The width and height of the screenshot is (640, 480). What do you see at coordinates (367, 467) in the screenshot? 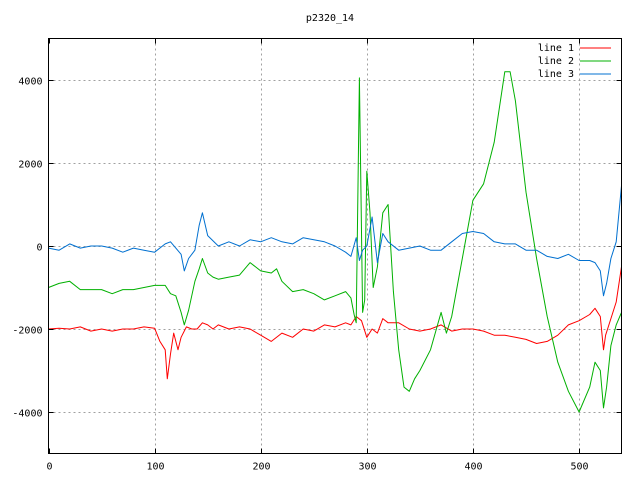
I see `x-tick-label: 300` at bounding box center [367, 467].